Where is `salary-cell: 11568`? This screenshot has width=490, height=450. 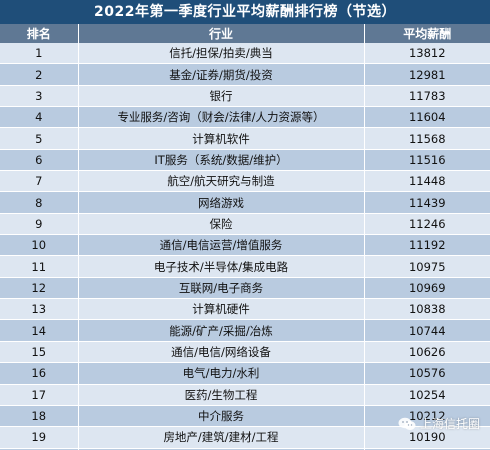
salary-cell: 11568 is located at coordinates (427, 138).